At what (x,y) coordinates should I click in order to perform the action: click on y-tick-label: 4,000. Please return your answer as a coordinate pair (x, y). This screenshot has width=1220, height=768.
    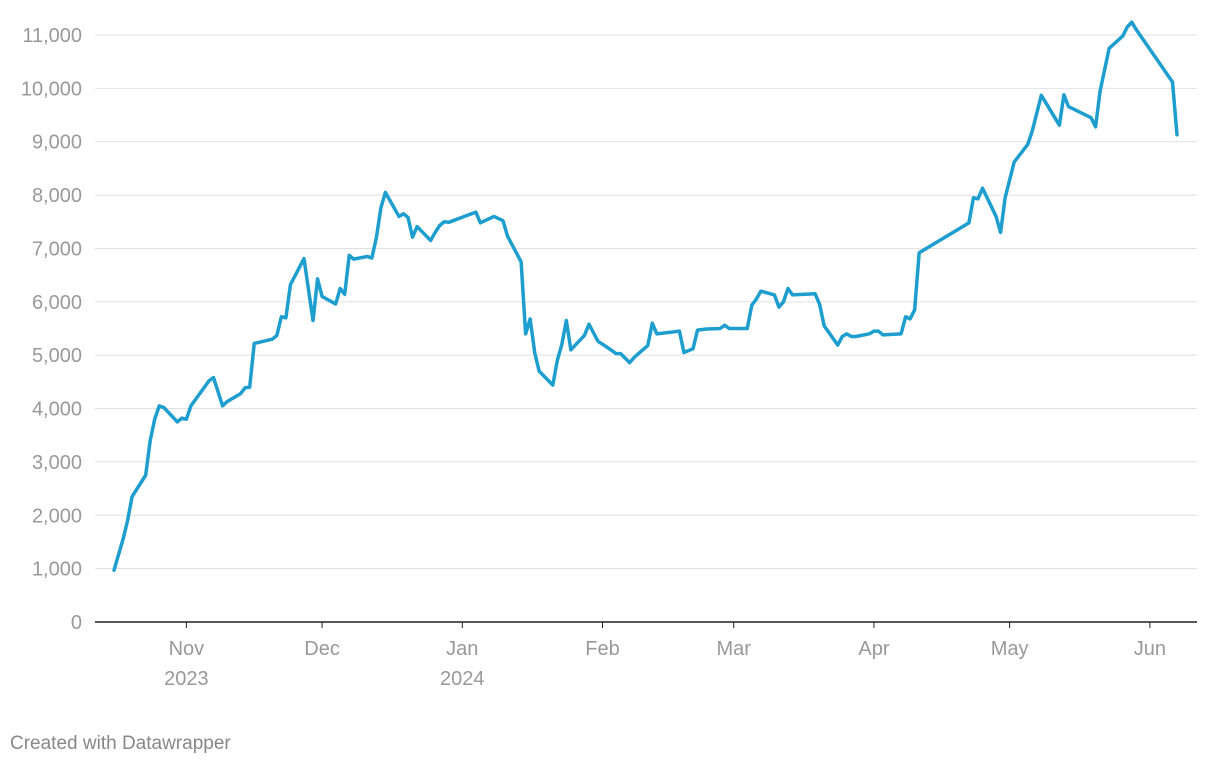
    Looking at the image, I should click on (57, 410).